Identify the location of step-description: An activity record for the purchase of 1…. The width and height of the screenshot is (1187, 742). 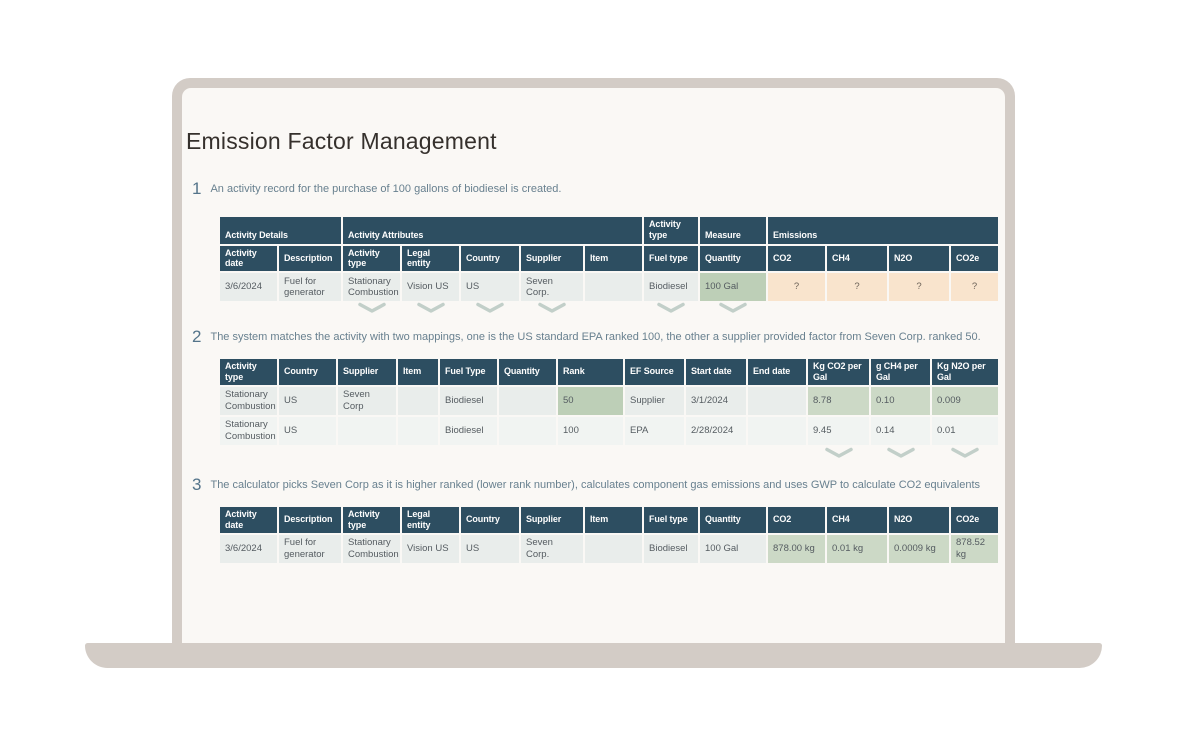
(386, 189).